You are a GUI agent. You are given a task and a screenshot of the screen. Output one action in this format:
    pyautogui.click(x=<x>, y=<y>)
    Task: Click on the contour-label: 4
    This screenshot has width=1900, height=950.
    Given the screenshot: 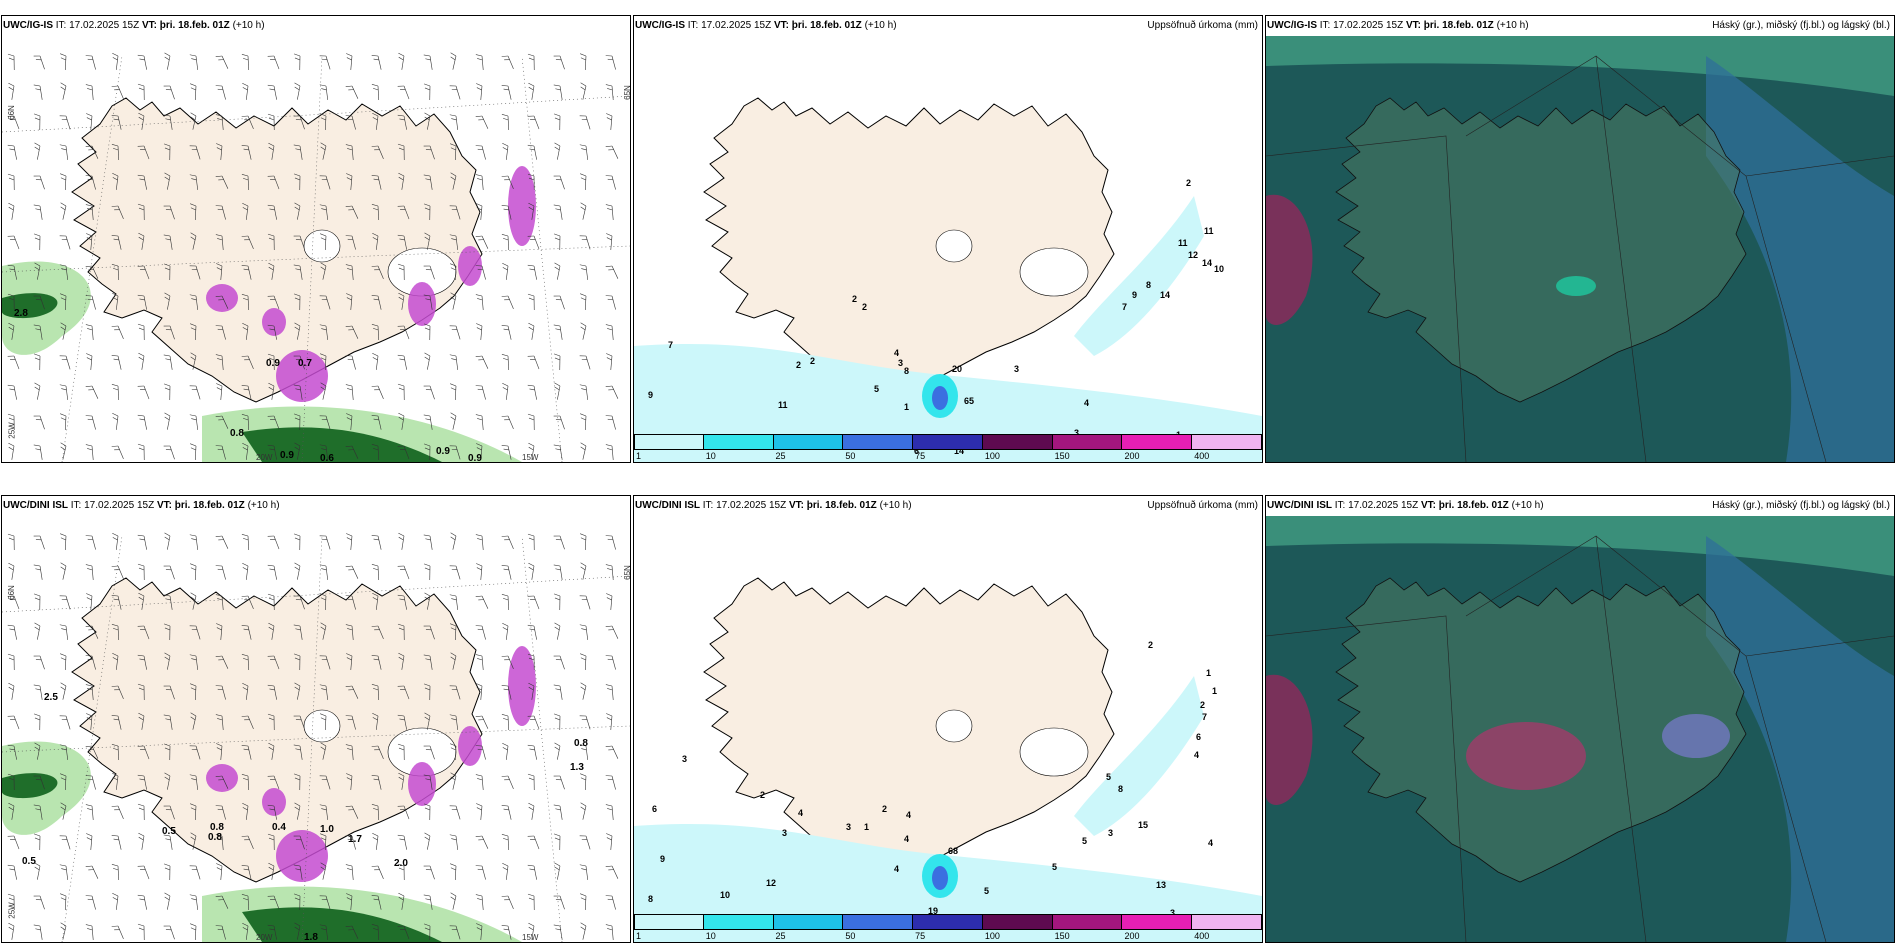 What is the action you would take?
    pyautogui.click(x=1196, y=755)
    